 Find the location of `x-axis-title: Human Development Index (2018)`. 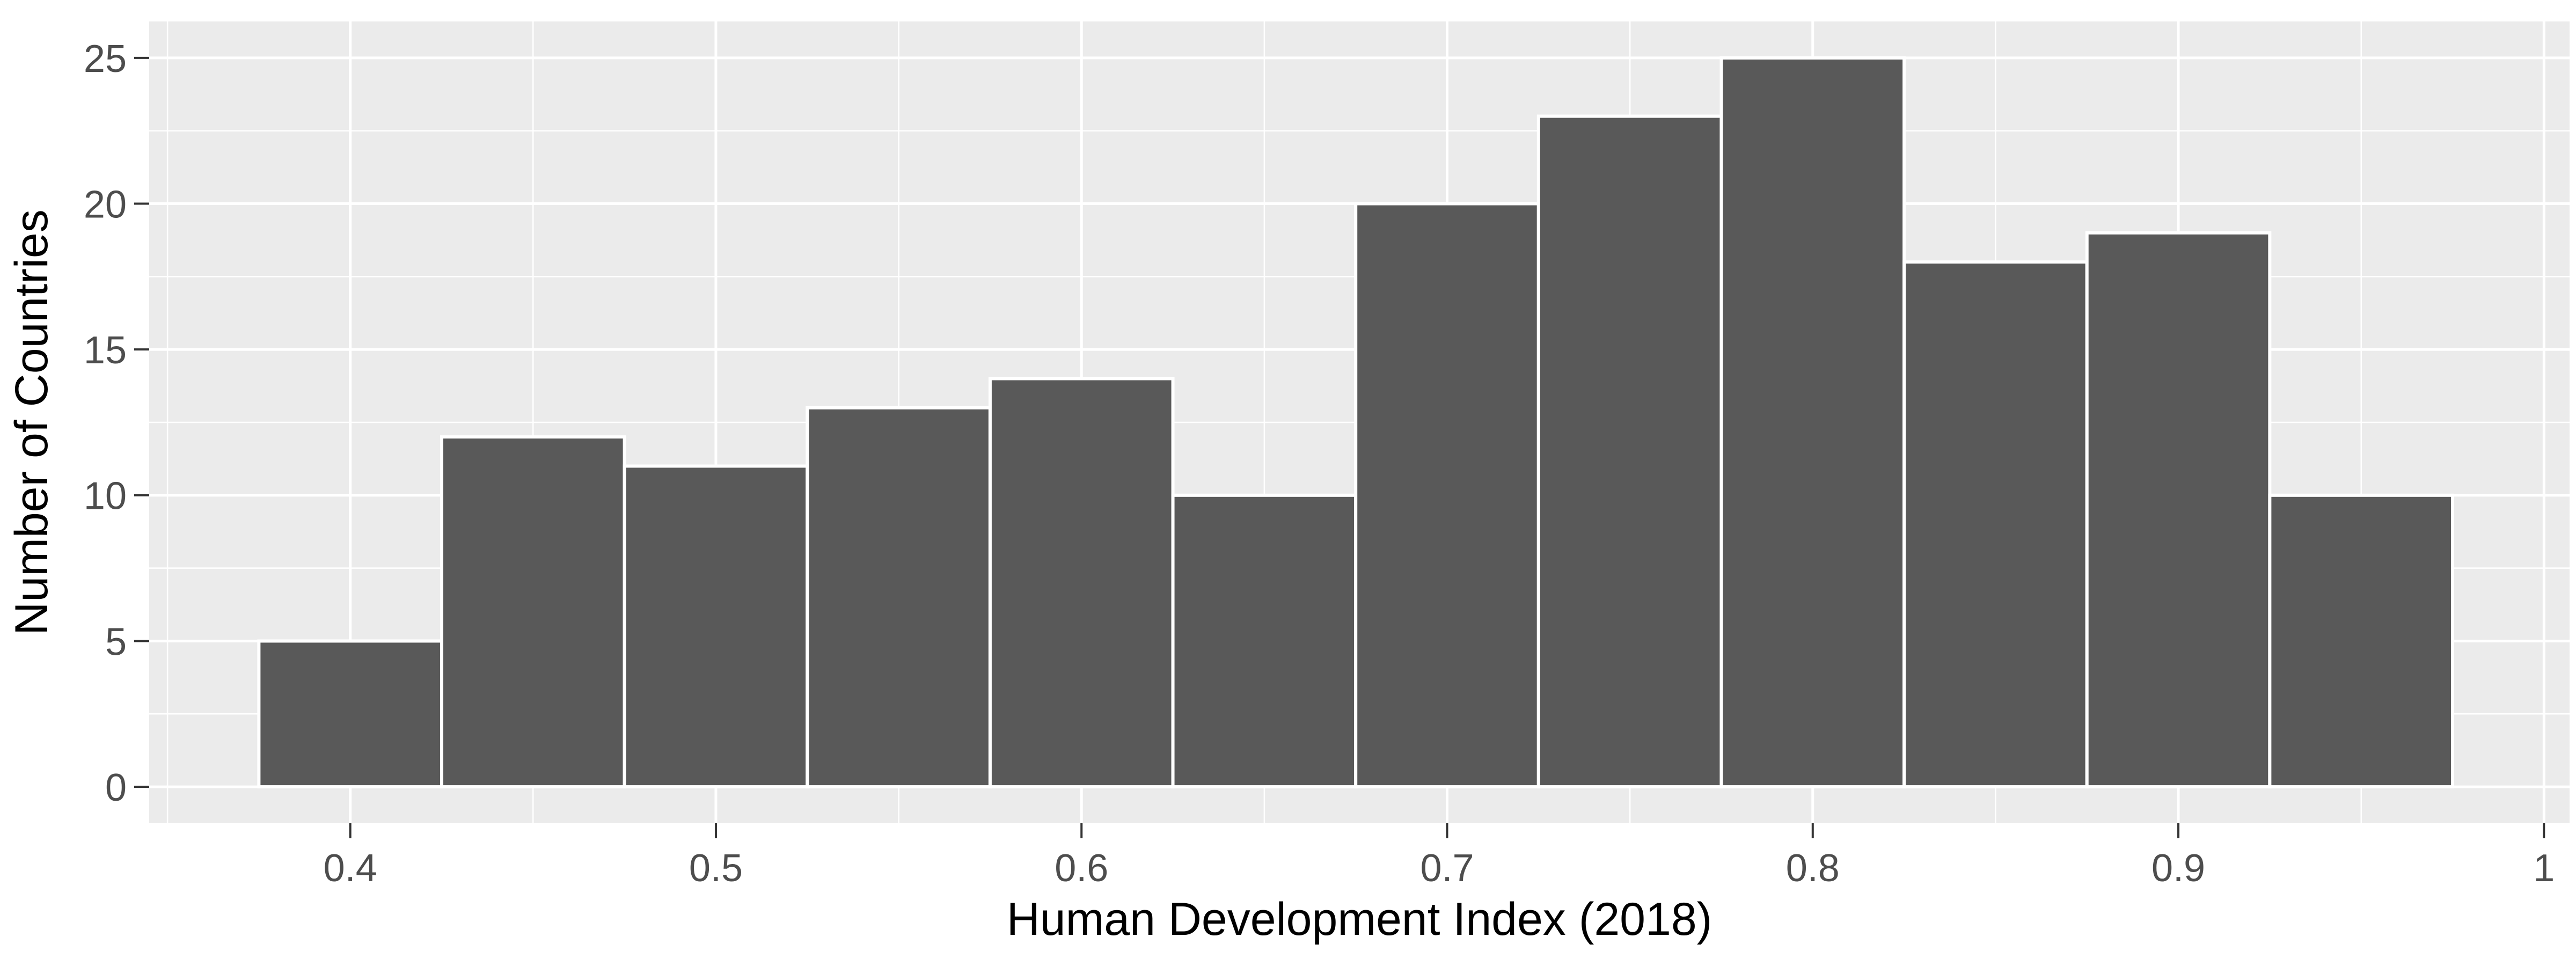

x-axis-title: Human Development Index (2018) is located at coordinates (1360, 919).